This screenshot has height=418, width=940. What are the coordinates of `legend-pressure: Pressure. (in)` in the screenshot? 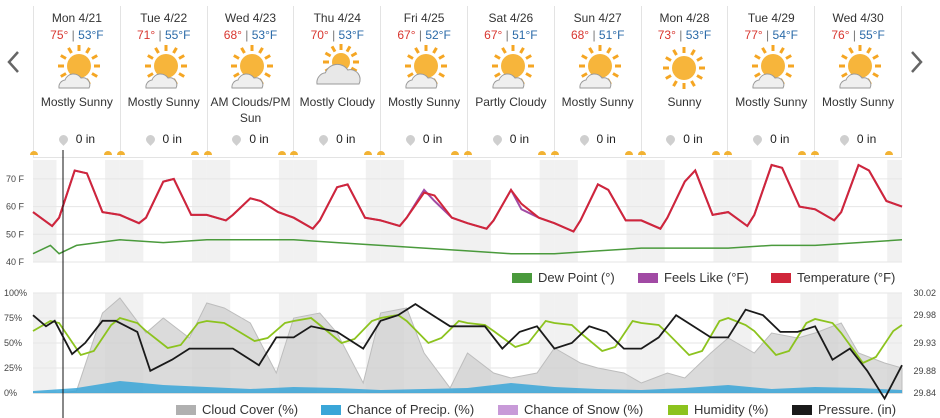 It's located at (844, 409).